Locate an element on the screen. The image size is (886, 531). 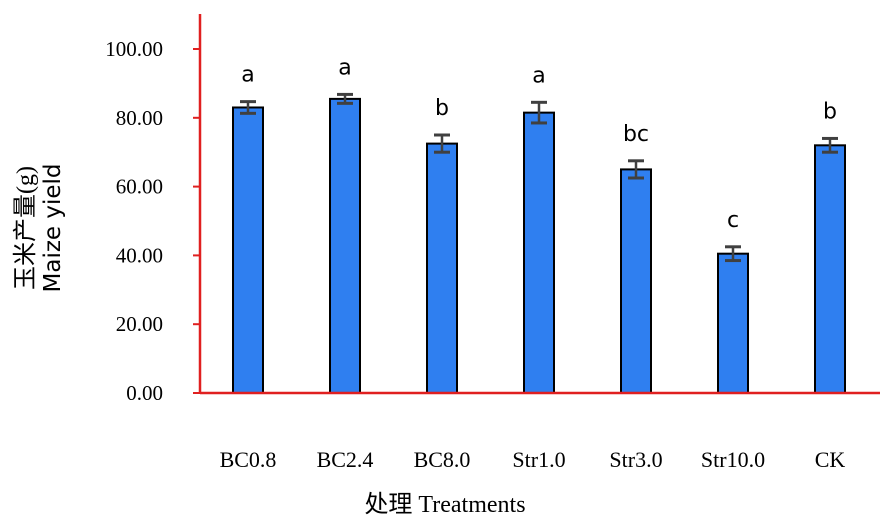
x-category-label: BC8.0 is located at coordinates (442, 459).